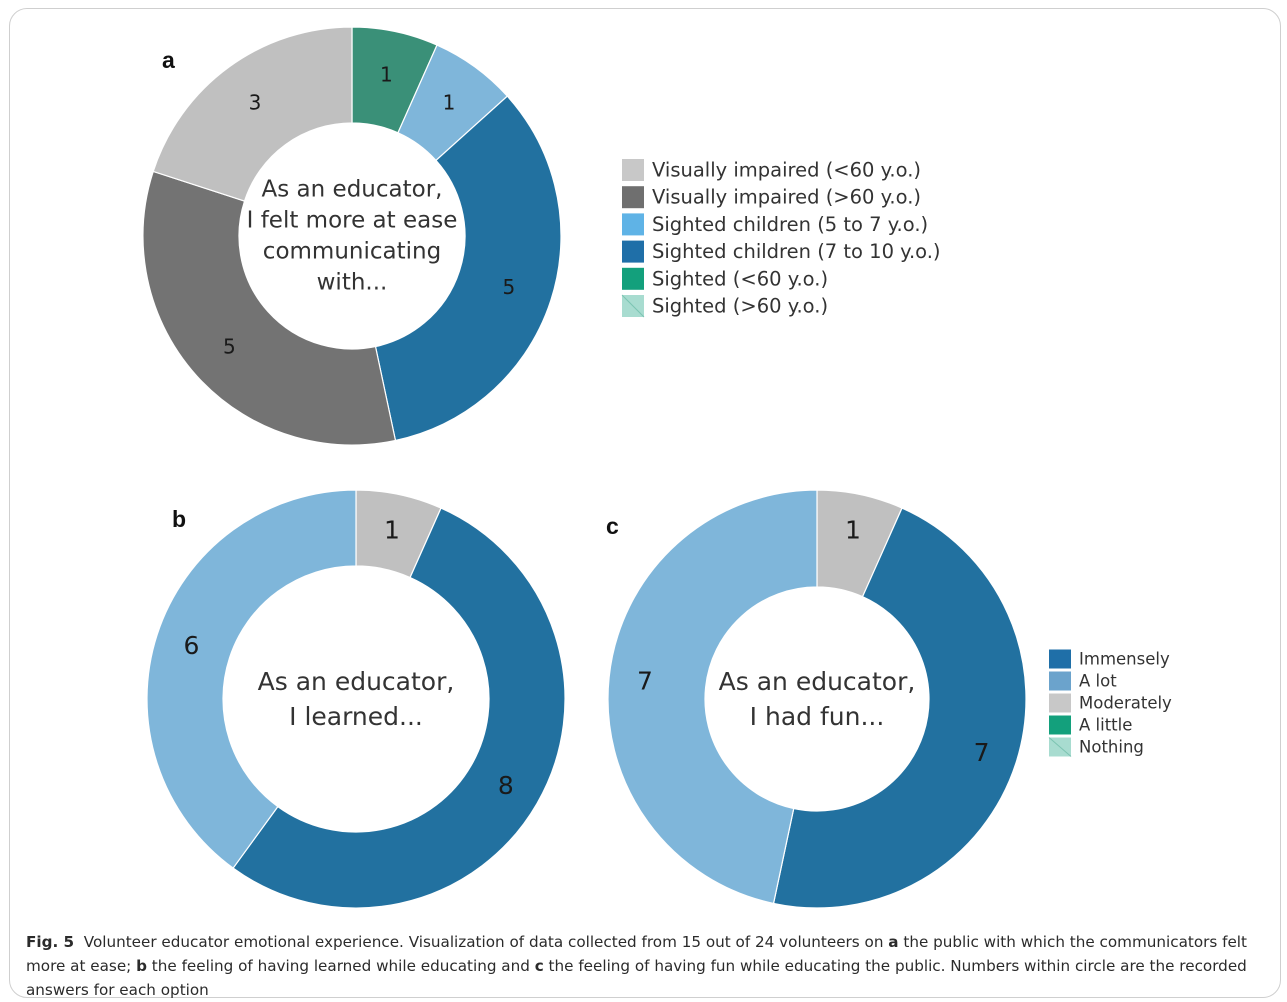 The image size is (1287, 1002). Describe the element at coordinates (633, 306) in the screenshot. I see `legend-swatch-hatch-a` at that location.